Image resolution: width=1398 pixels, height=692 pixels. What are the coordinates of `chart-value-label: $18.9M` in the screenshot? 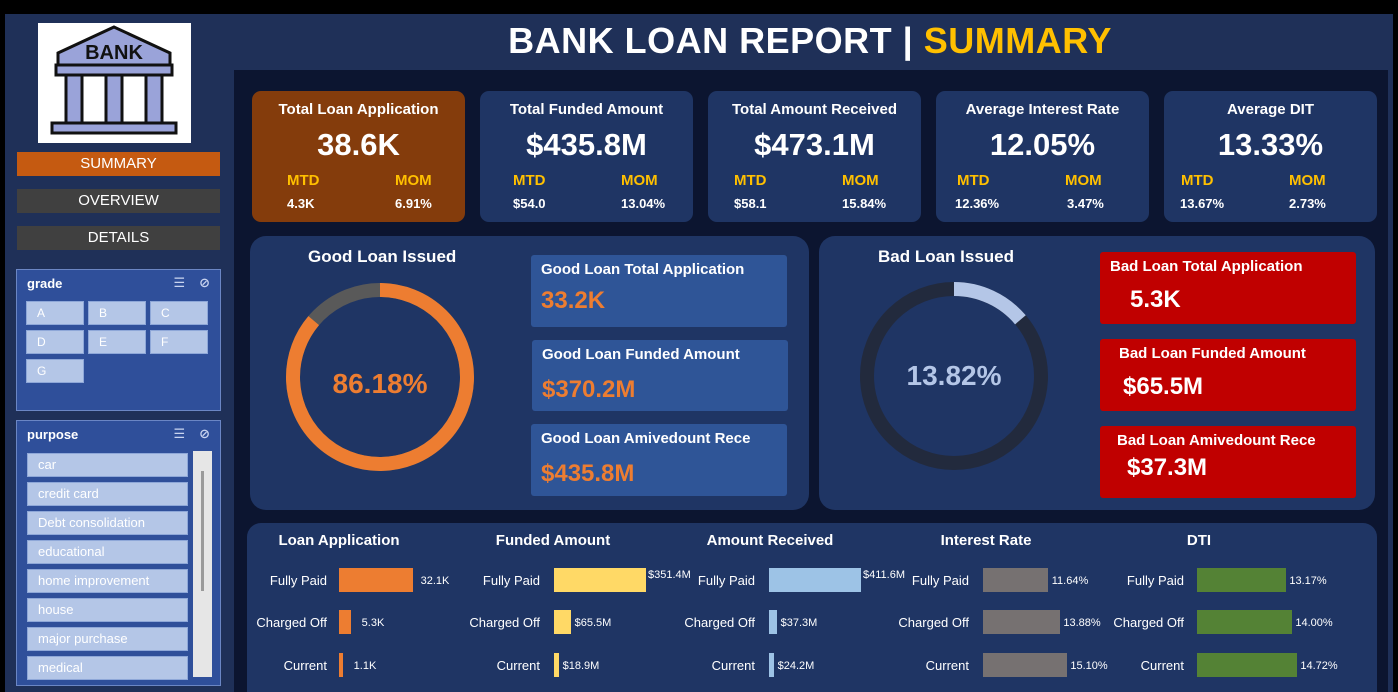 It's located at (581, 666).